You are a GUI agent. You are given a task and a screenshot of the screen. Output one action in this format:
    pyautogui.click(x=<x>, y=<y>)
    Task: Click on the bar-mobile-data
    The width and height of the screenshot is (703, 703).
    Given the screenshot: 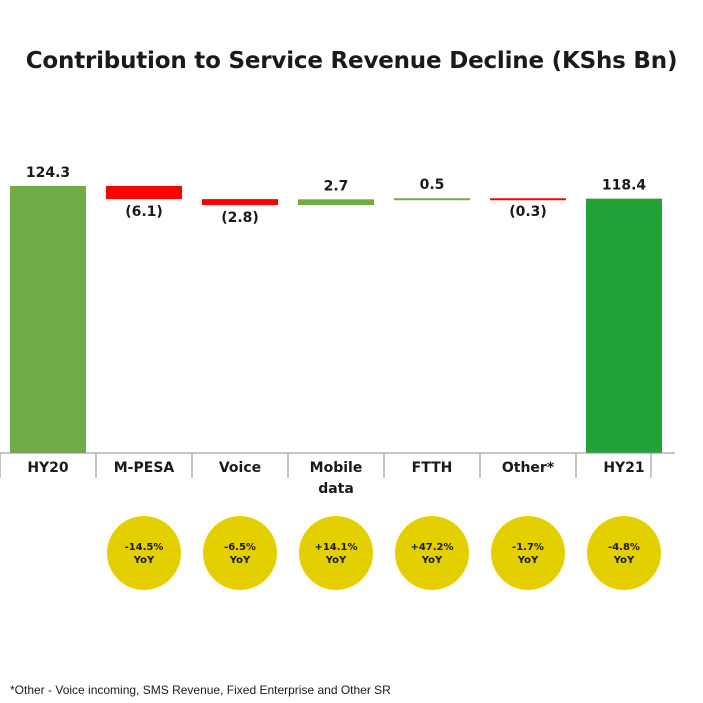 What is the action you would take?
    pyautogui.click(x=336, y=202)
    